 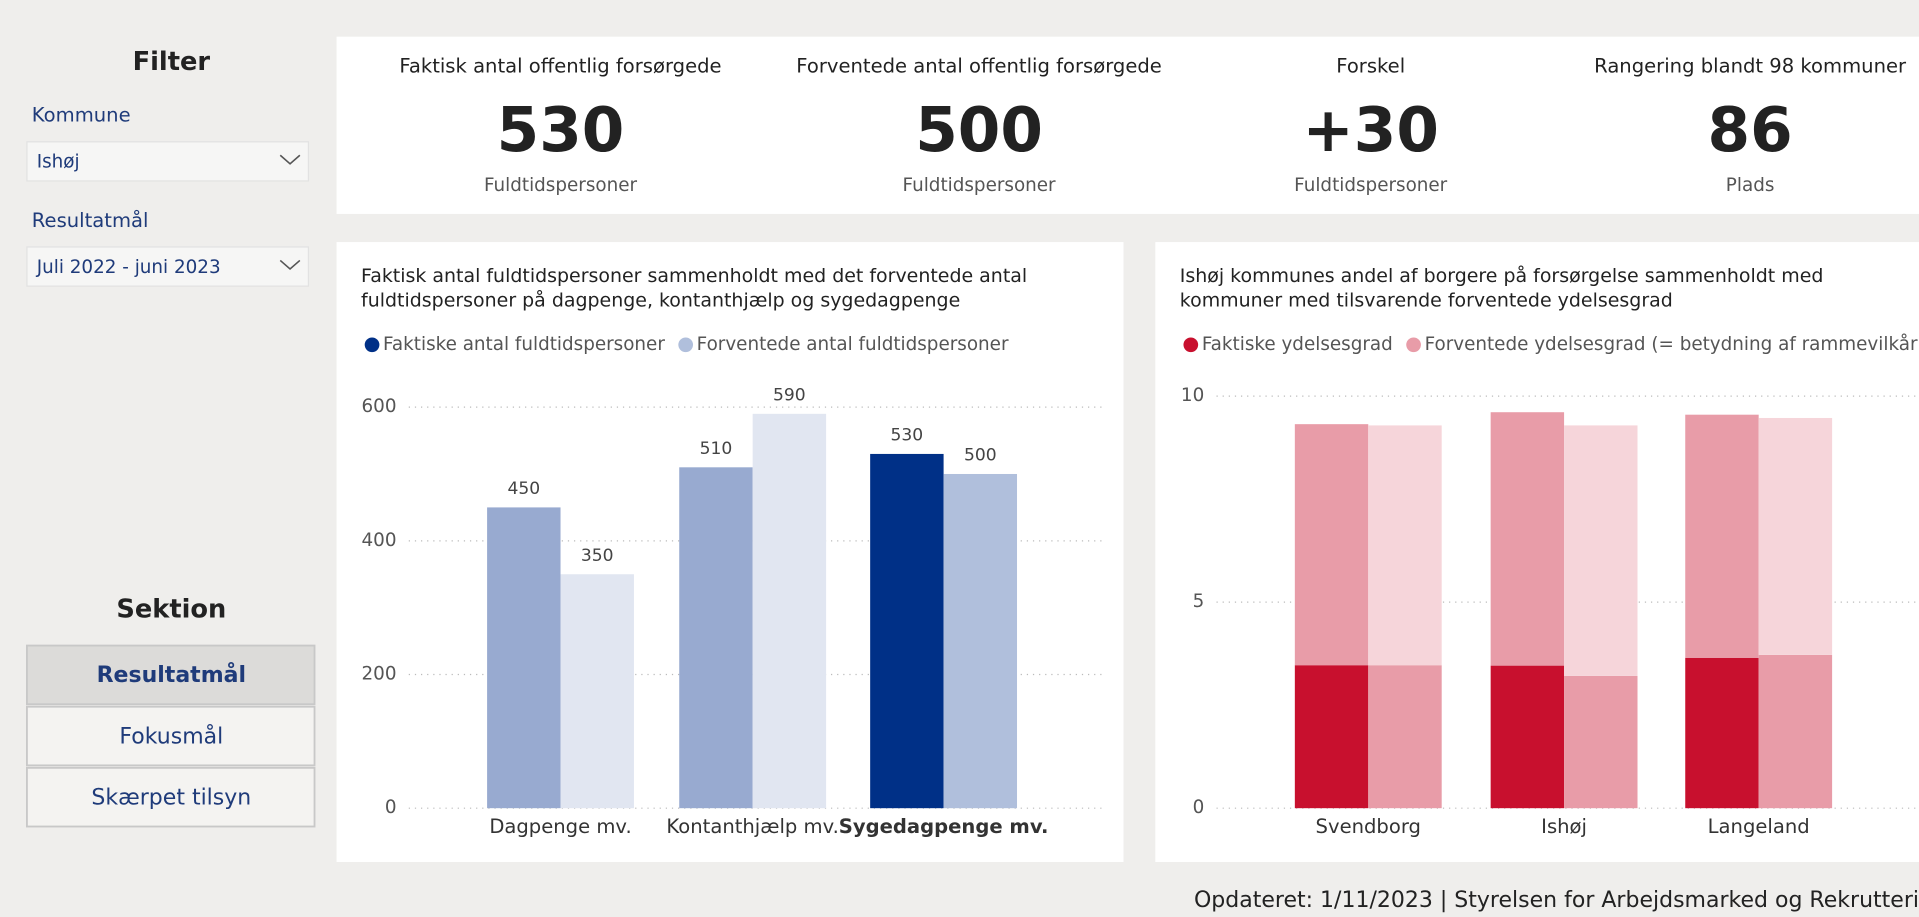 I want to click on kpi-title: Forskel, so click(x=1370, y=66).